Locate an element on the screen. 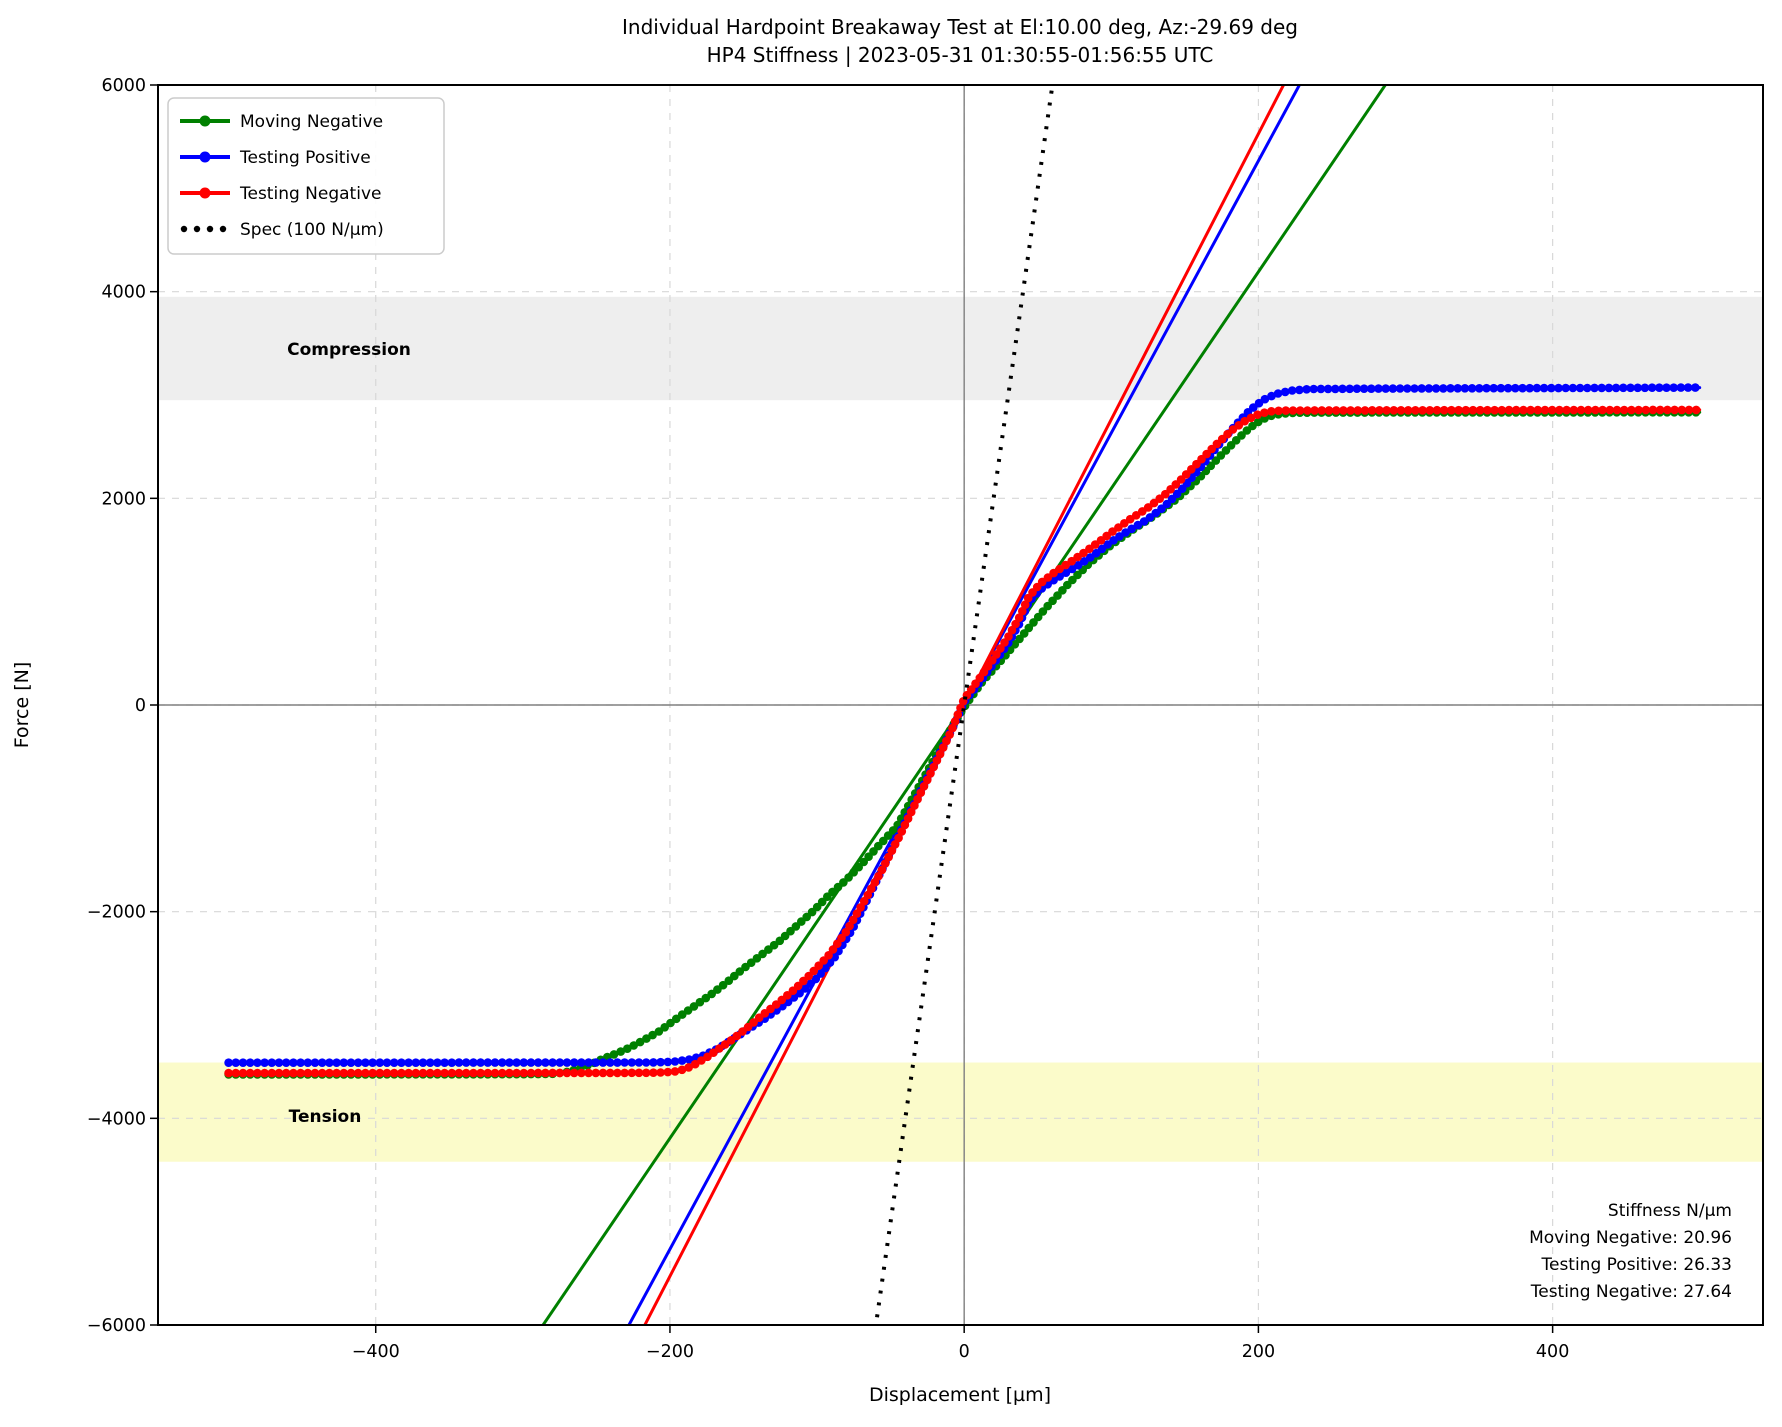 This screenshot has width=1782, height=1427. compression-band is located at coordinates (960, 348).